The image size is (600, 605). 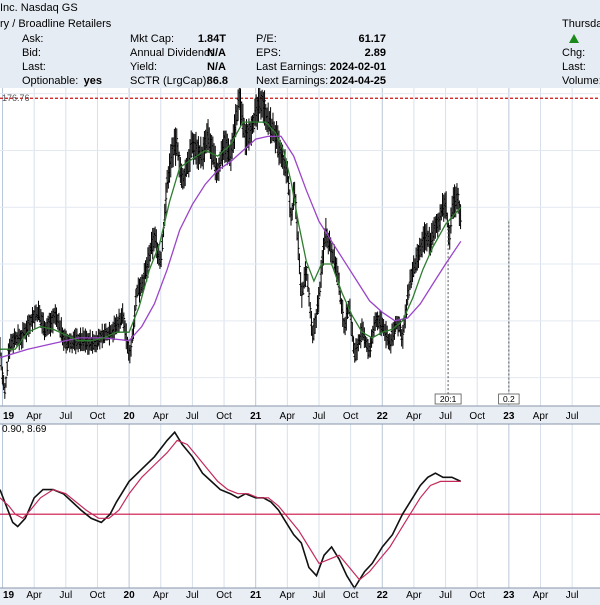 I want to click on x-tick-label: 20, so click(x=130, y=416).